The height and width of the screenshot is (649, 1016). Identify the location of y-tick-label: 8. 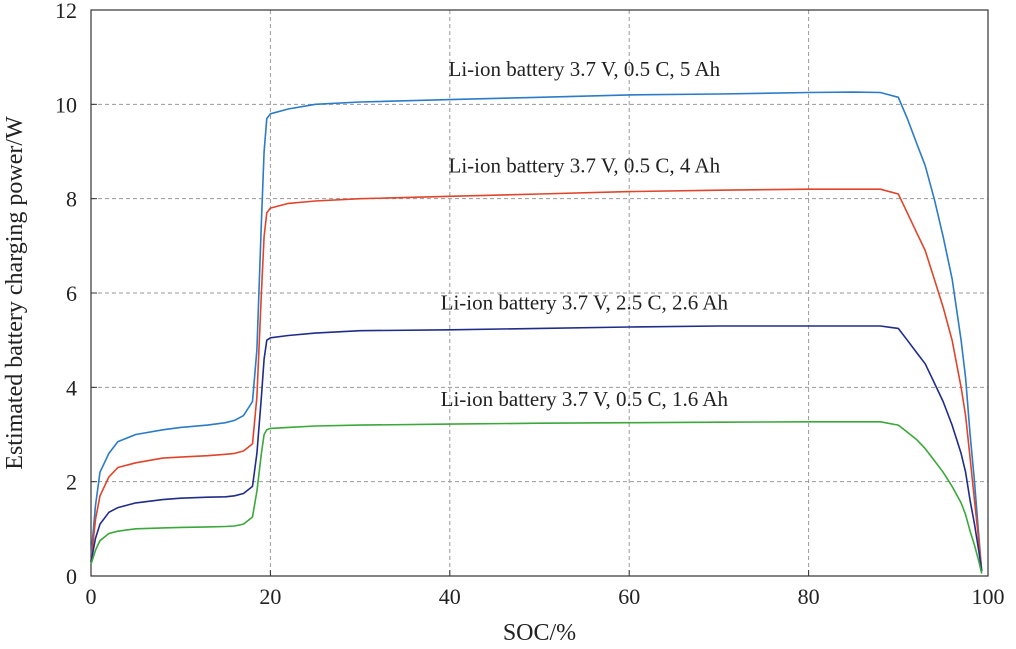
(71, 199).